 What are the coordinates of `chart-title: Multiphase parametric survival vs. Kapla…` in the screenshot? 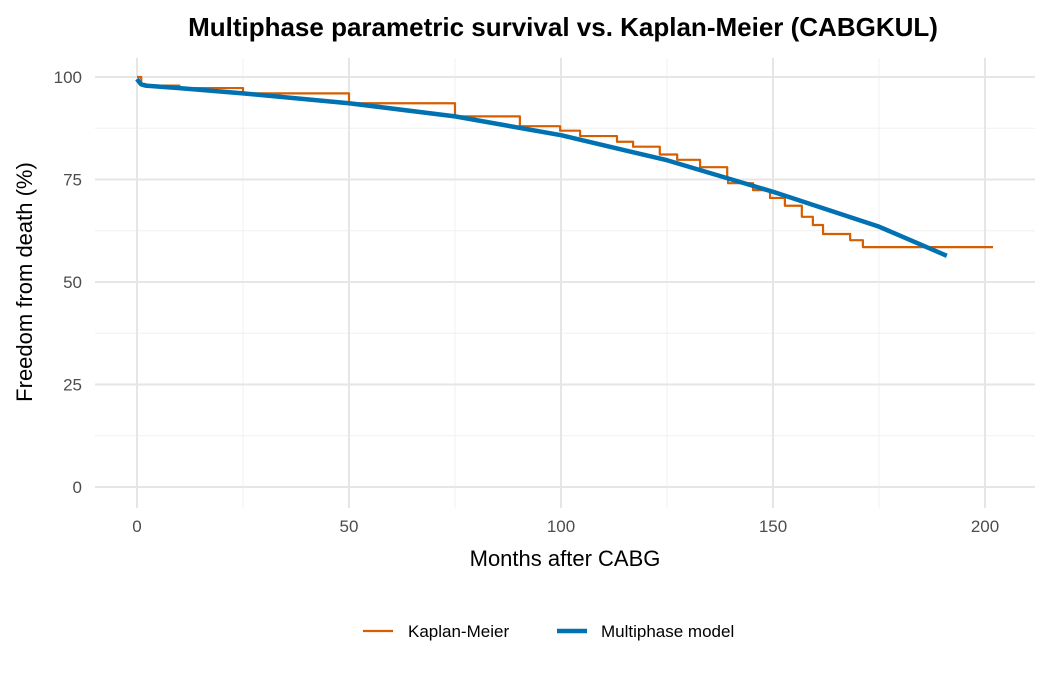 It's located at (563, 27).